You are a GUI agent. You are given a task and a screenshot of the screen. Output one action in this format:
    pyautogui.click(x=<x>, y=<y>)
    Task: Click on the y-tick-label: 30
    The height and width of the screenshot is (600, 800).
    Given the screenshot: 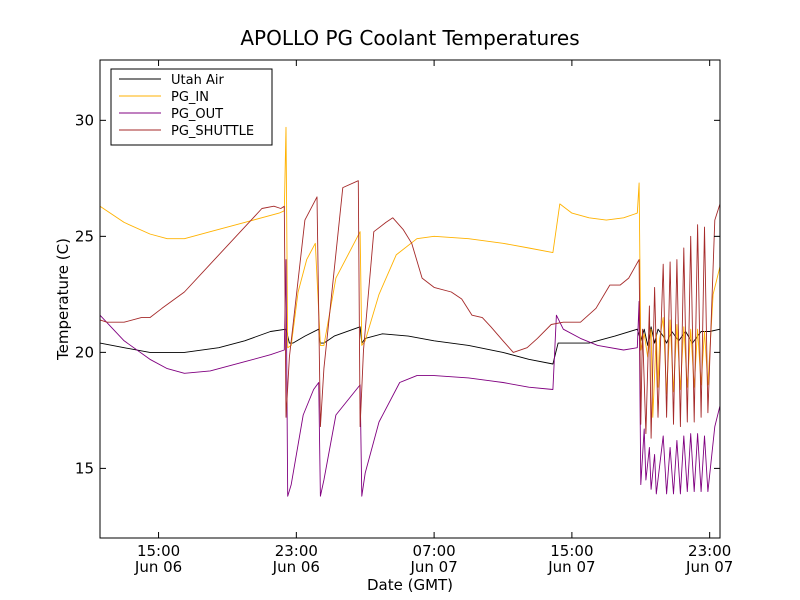 What is the action you would take?
    pyautogui.click(x=84, y=120)
    